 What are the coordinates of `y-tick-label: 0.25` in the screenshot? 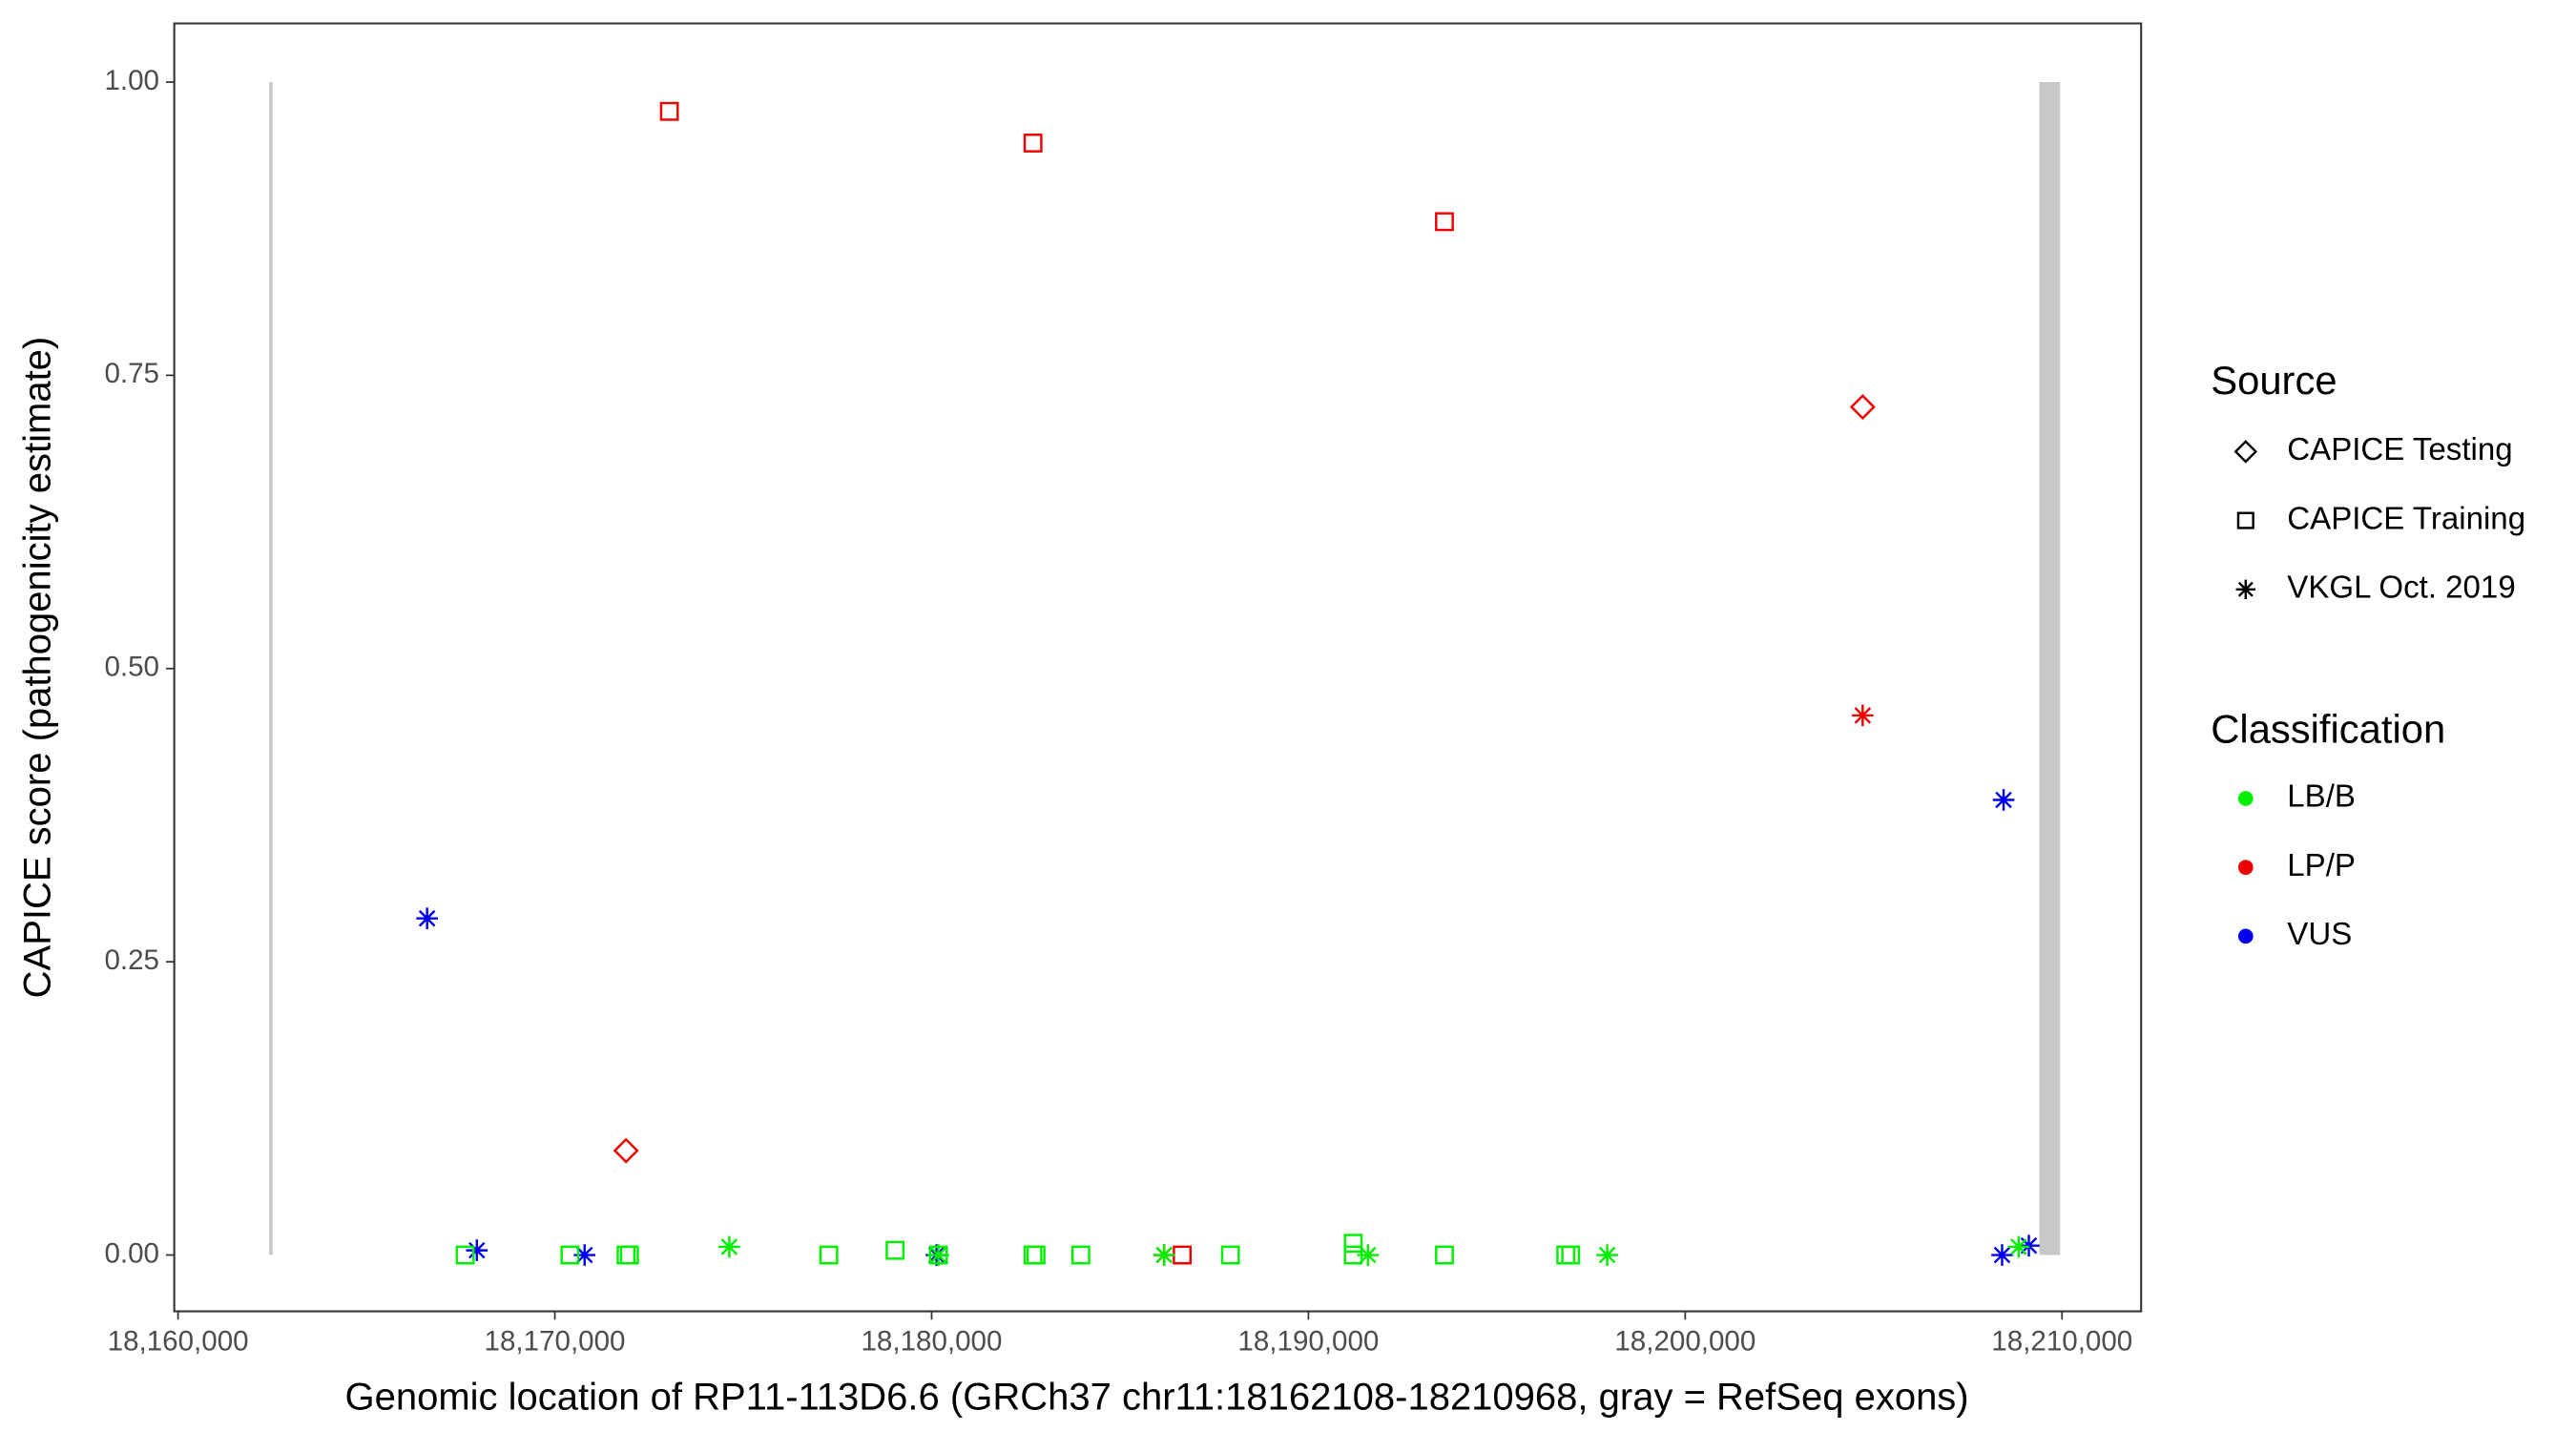 It's located at (131, 960).